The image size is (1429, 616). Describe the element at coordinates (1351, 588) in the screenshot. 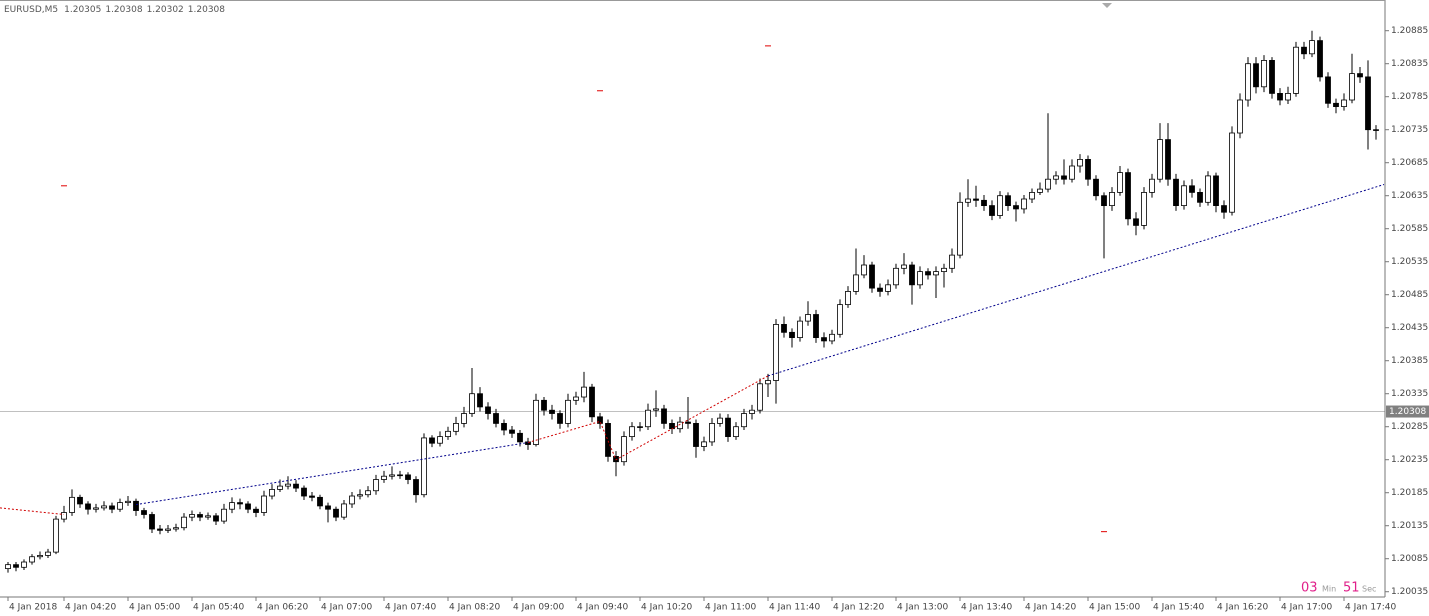

I see `timer-seconds: 51` at that location.